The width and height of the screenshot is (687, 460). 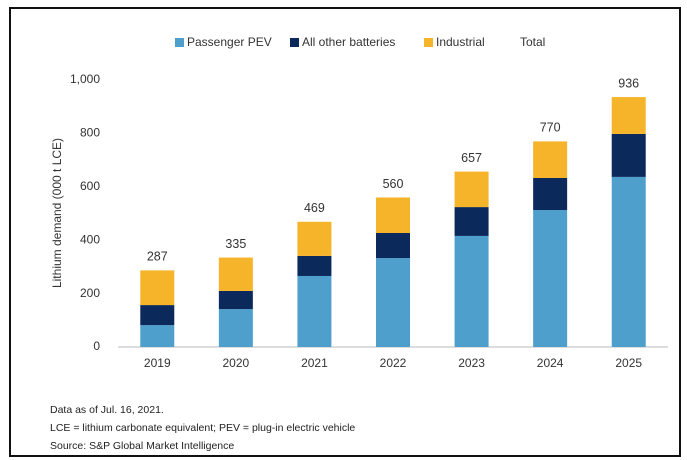 I want to click on x-tick-label: 2024, so click(x=550, y=363).